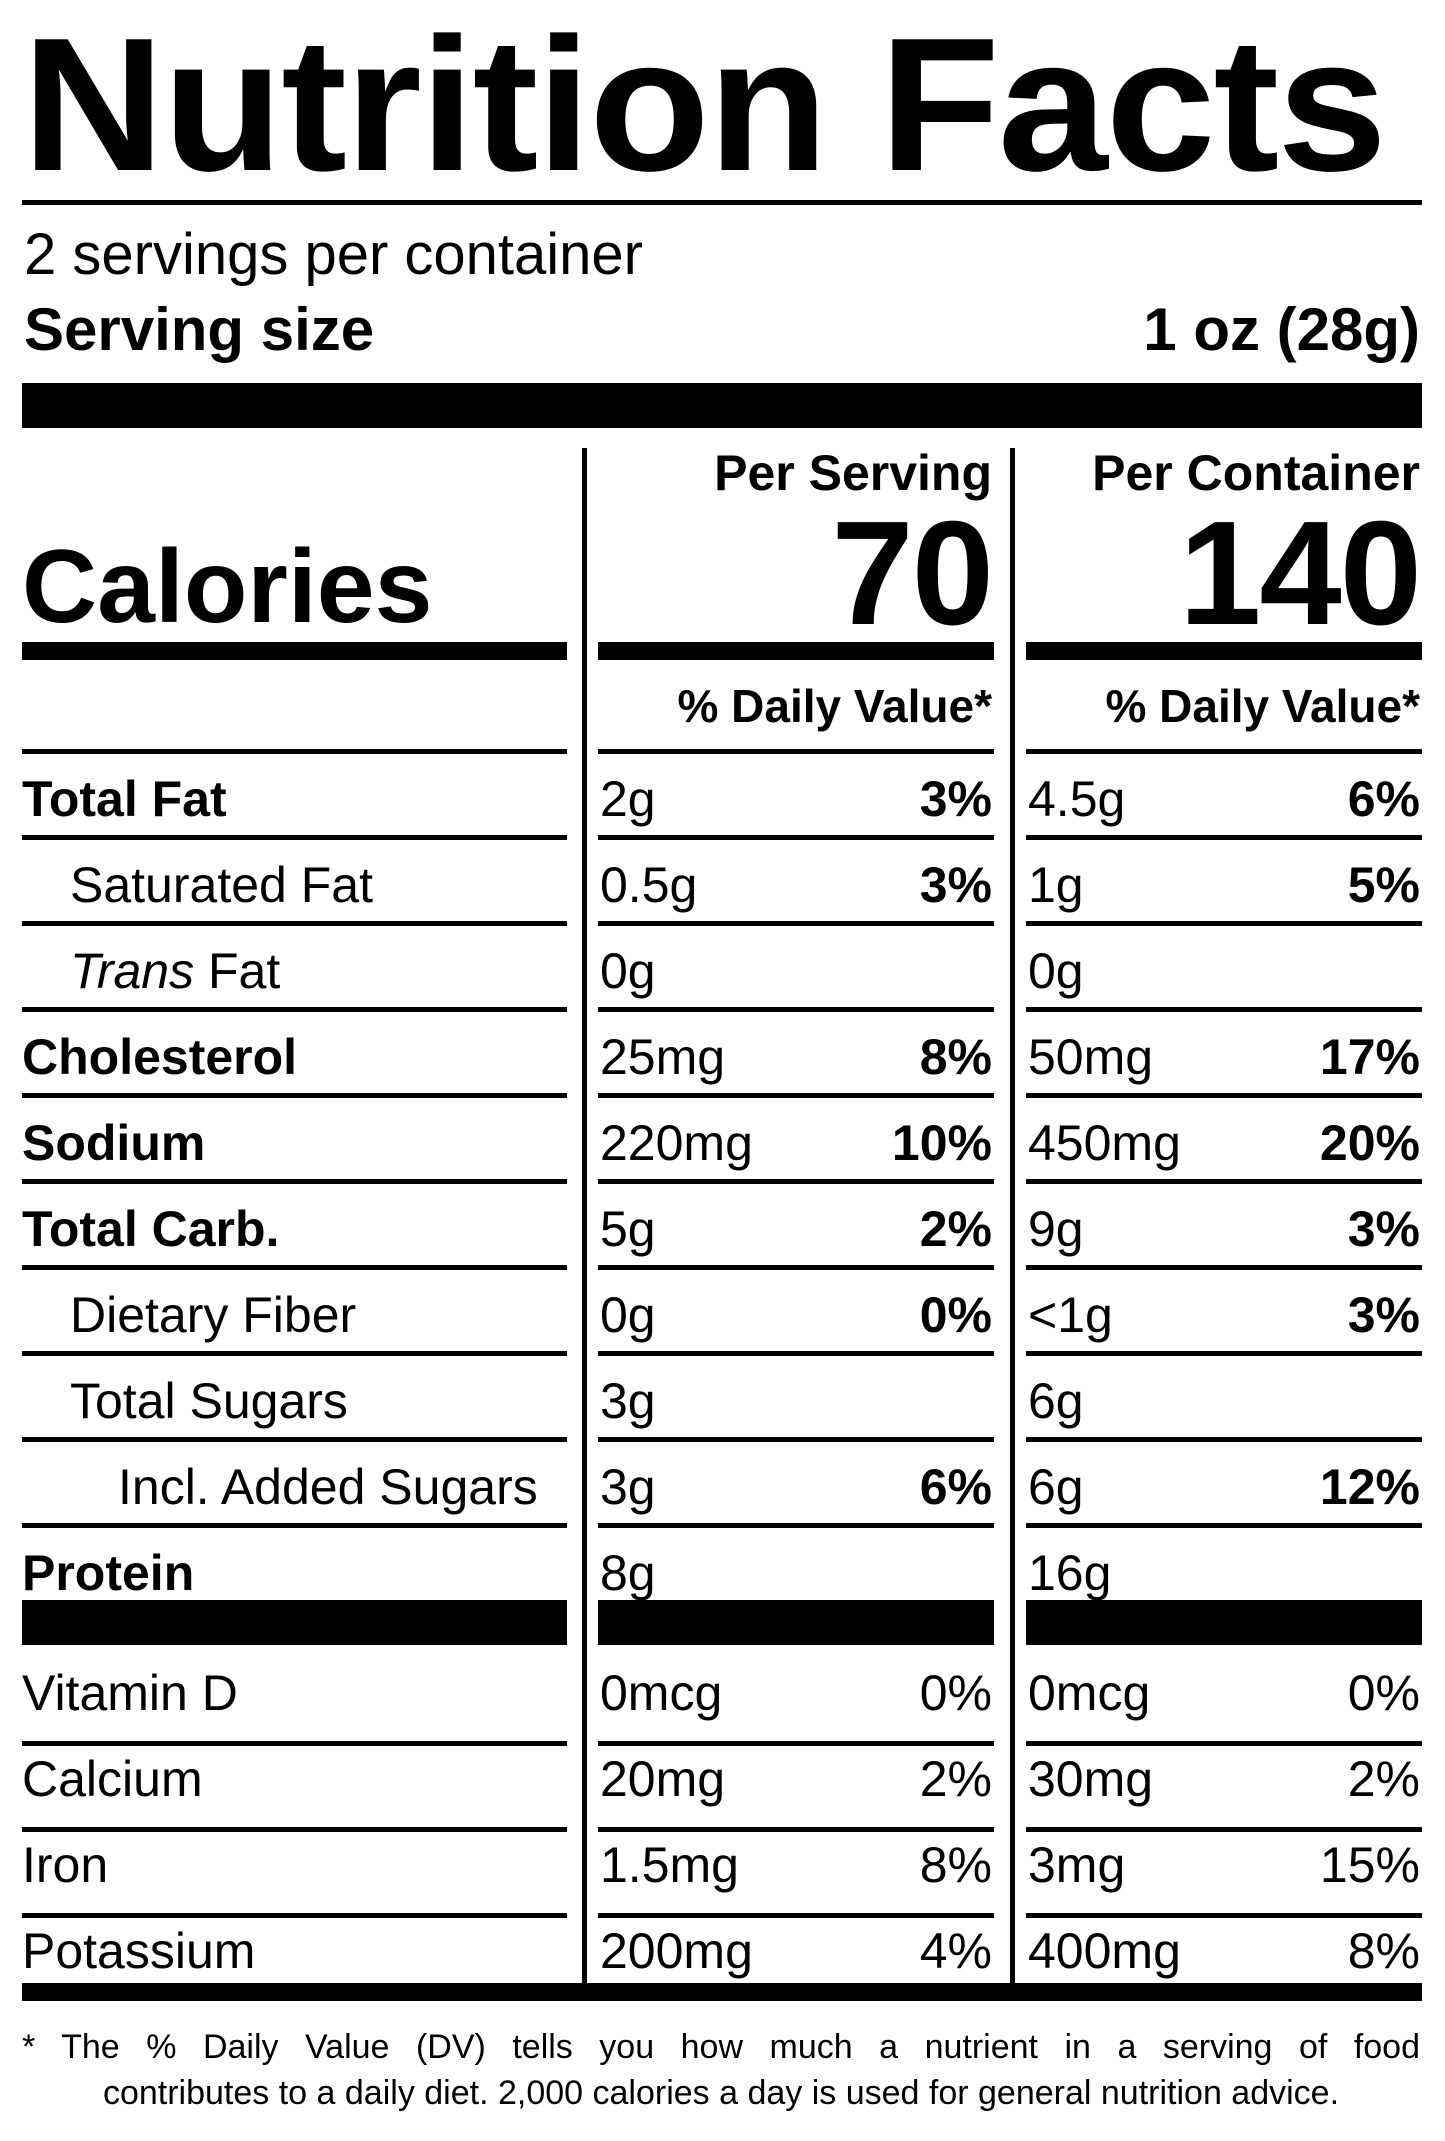  Describe the element at coordinates (661, 1693) in the screenshot. I see `vitamin-vitamin-d-serving-amount: 0mcg` at that location.